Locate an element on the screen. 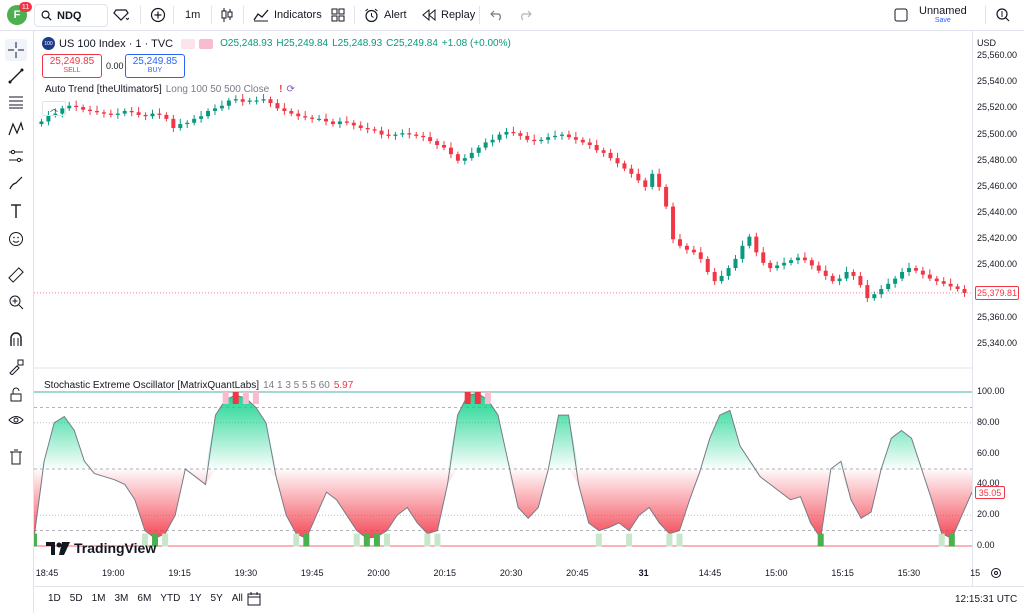  range-button-5y: 5Y is located at coordinates (216, 598).